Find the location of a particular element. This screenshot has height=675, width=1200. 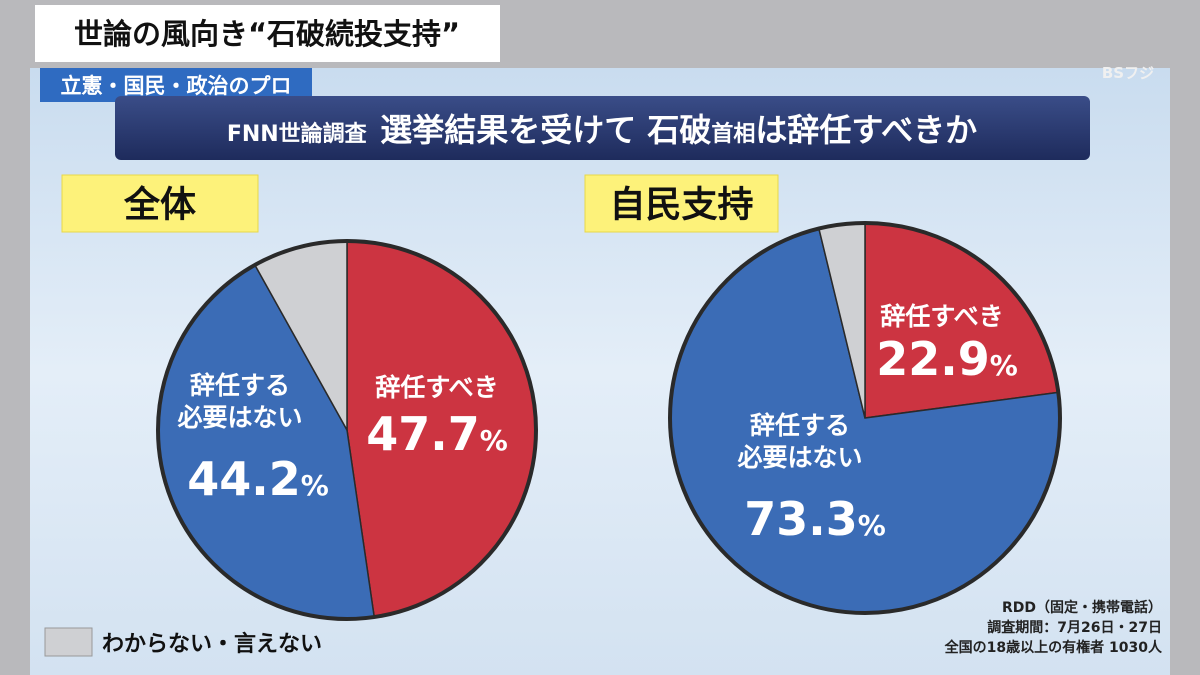

tag: 立憲・国民・政治のプロ is located at coordinates (176, 86).